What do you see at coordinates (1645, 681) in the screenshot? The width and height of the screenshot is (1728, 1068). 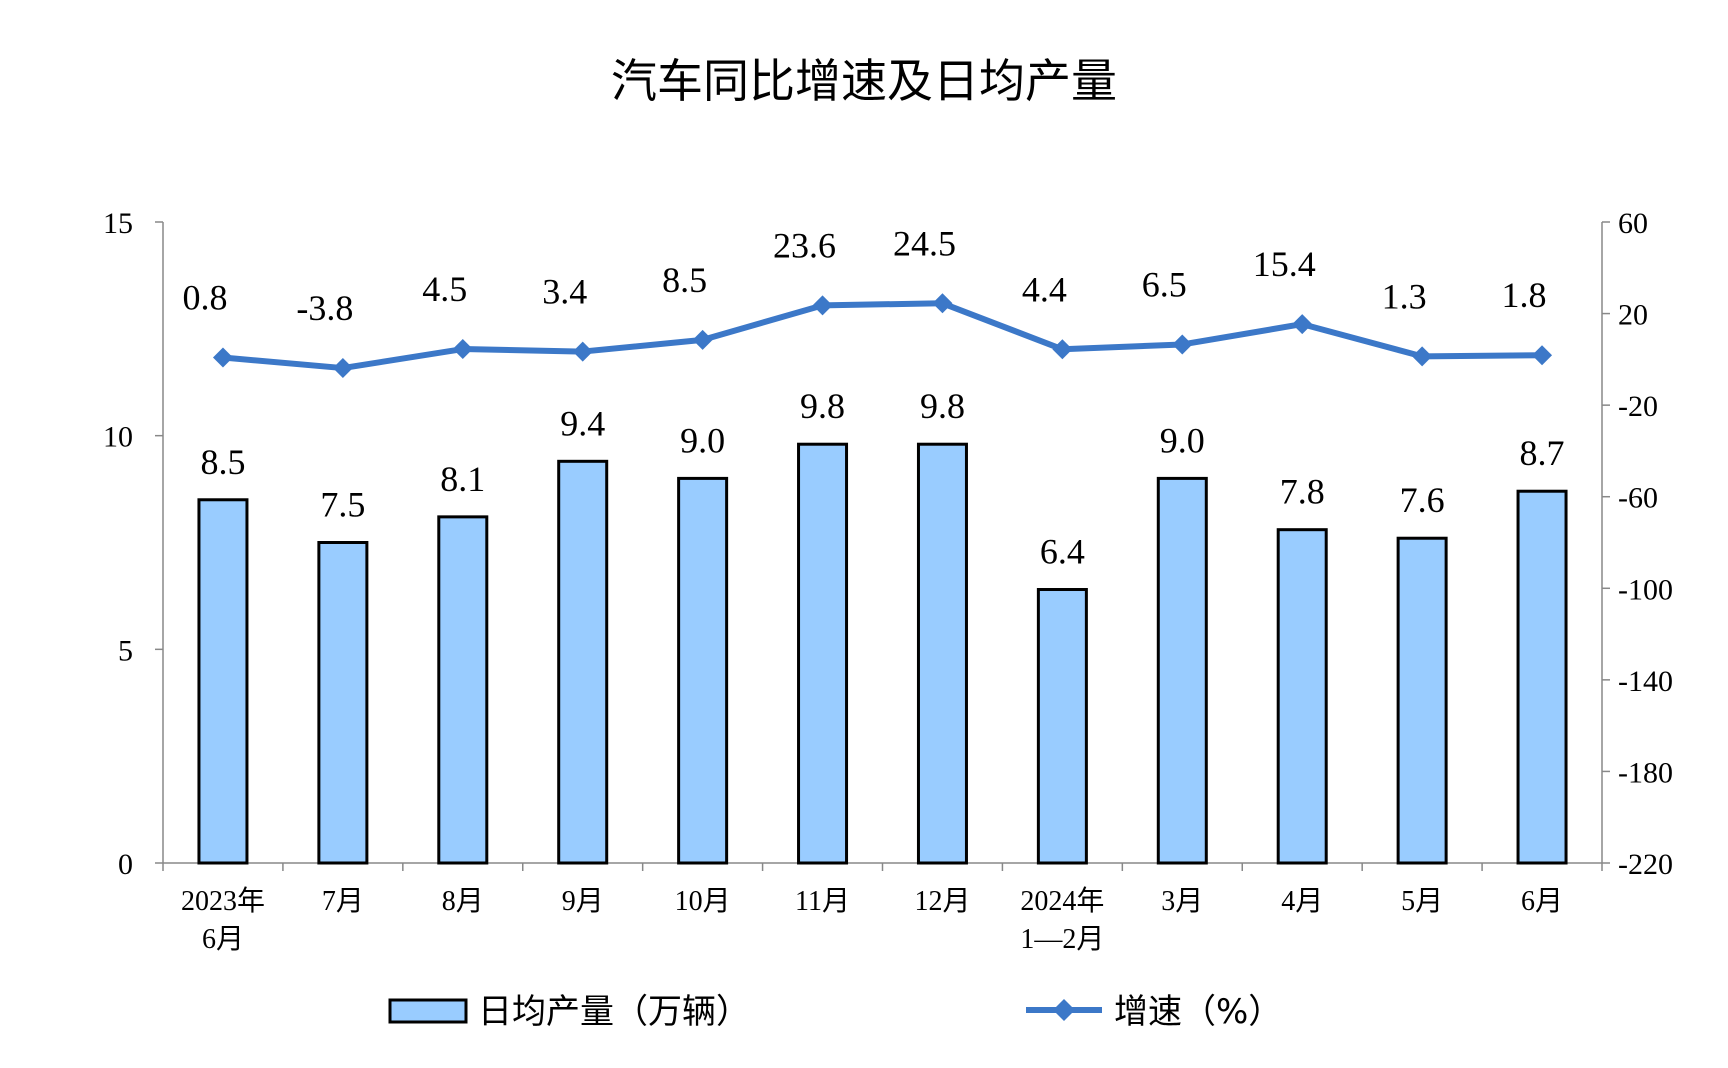 I see `y-right-tick-label: -140` at bounding box center [1645, 681].